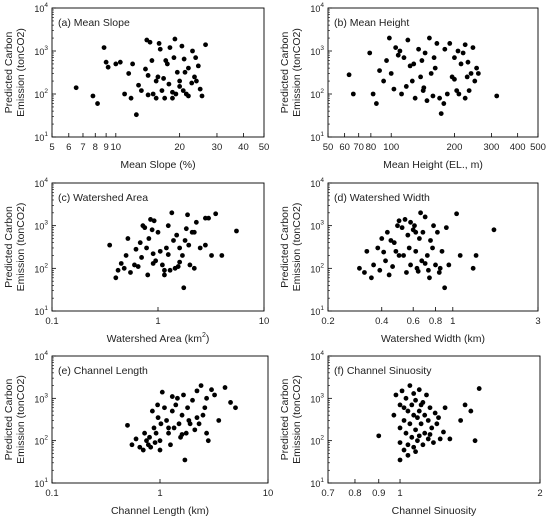 The width and height of the screenshot is (550, 527). Describe the element at coordinates (68, 147) in the screenshot. I see `x-tick-label: 6` at that location.